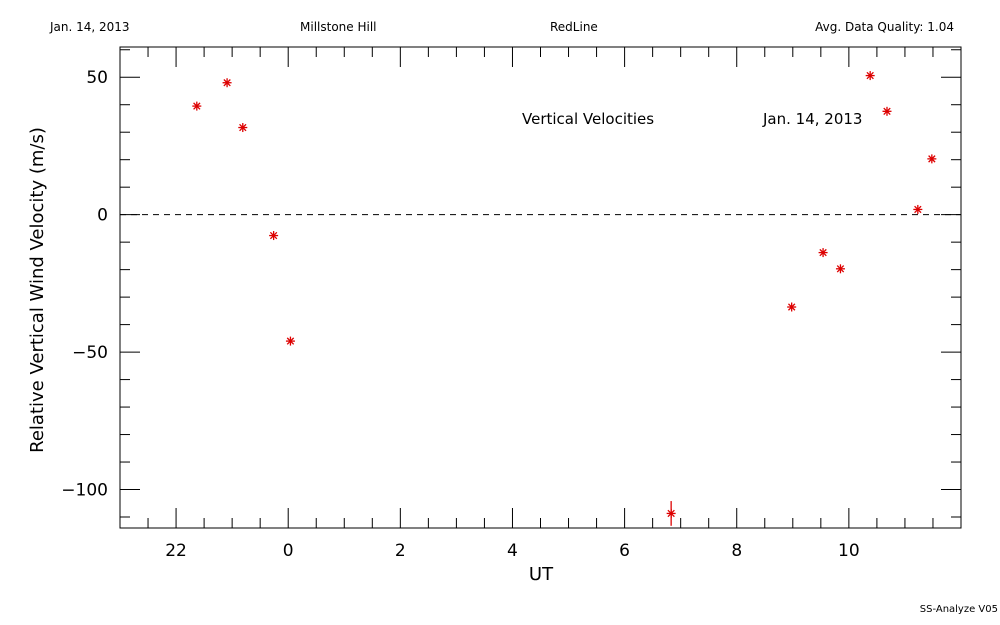  I want to click on header-mode: RedLine, so click(574, 27).